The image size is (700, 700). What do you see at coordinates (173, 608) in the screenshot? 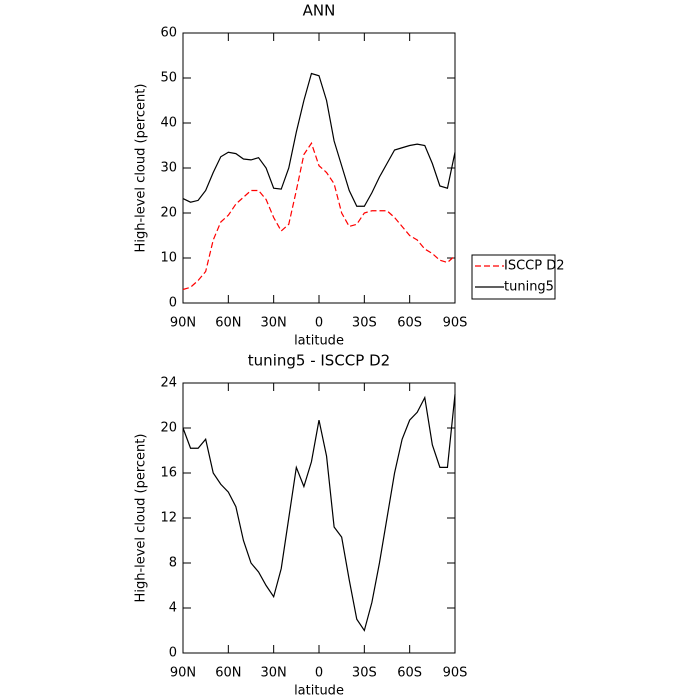
I see `y-tick-label: 4` at bounding box center [173, 608].